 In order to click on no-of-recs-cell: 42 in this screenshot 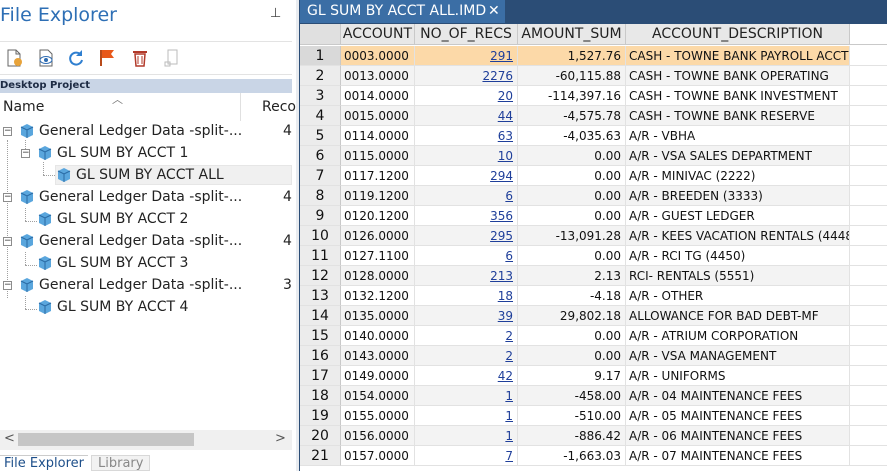, I will do `click(466, 376)`.